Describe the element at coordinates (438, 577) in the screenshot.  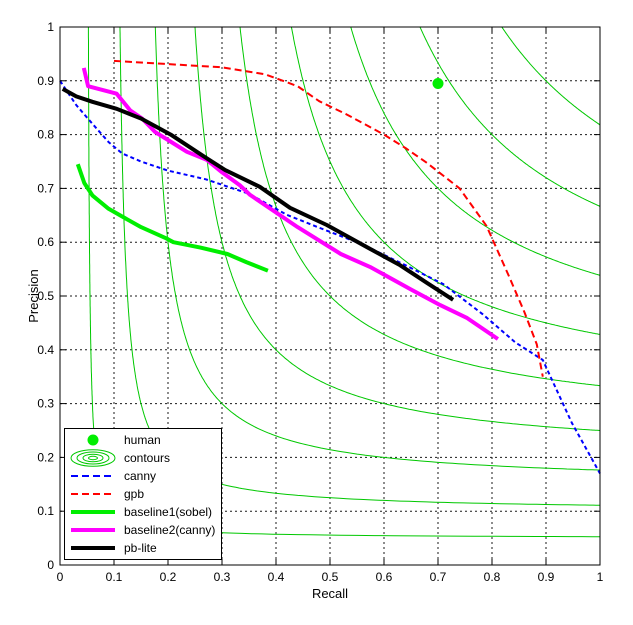
I see `x-tick-label: 0.7` at that location.